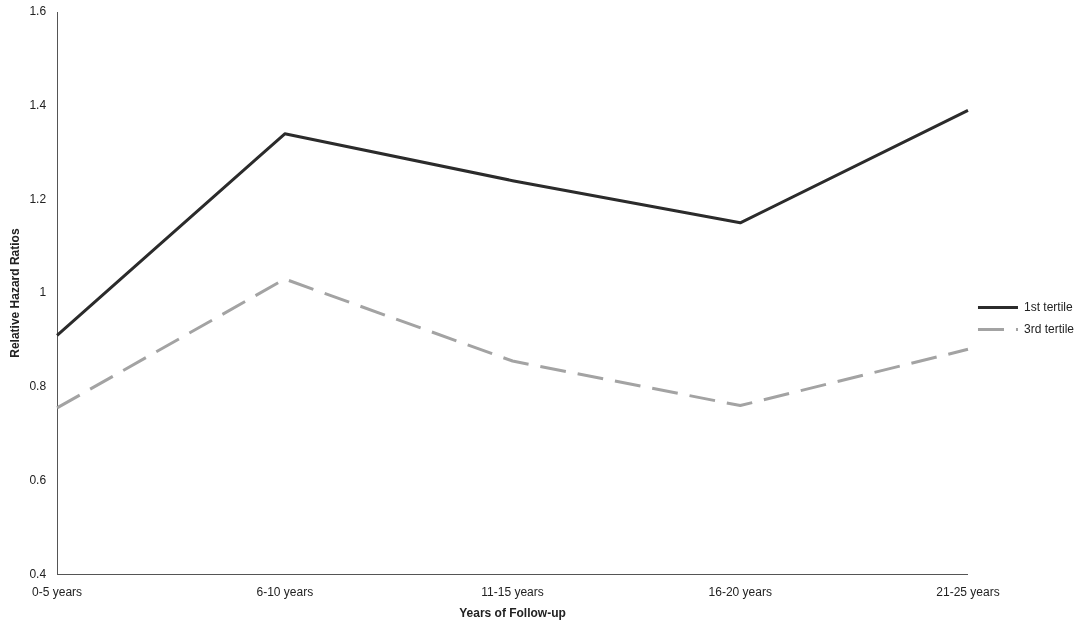 Image resolution: width=1092 pixels, height=629 pixels. Describe the element at coordinates (38, 479) in the screenshot. I see `y-tick-label: 0.6` at that location.